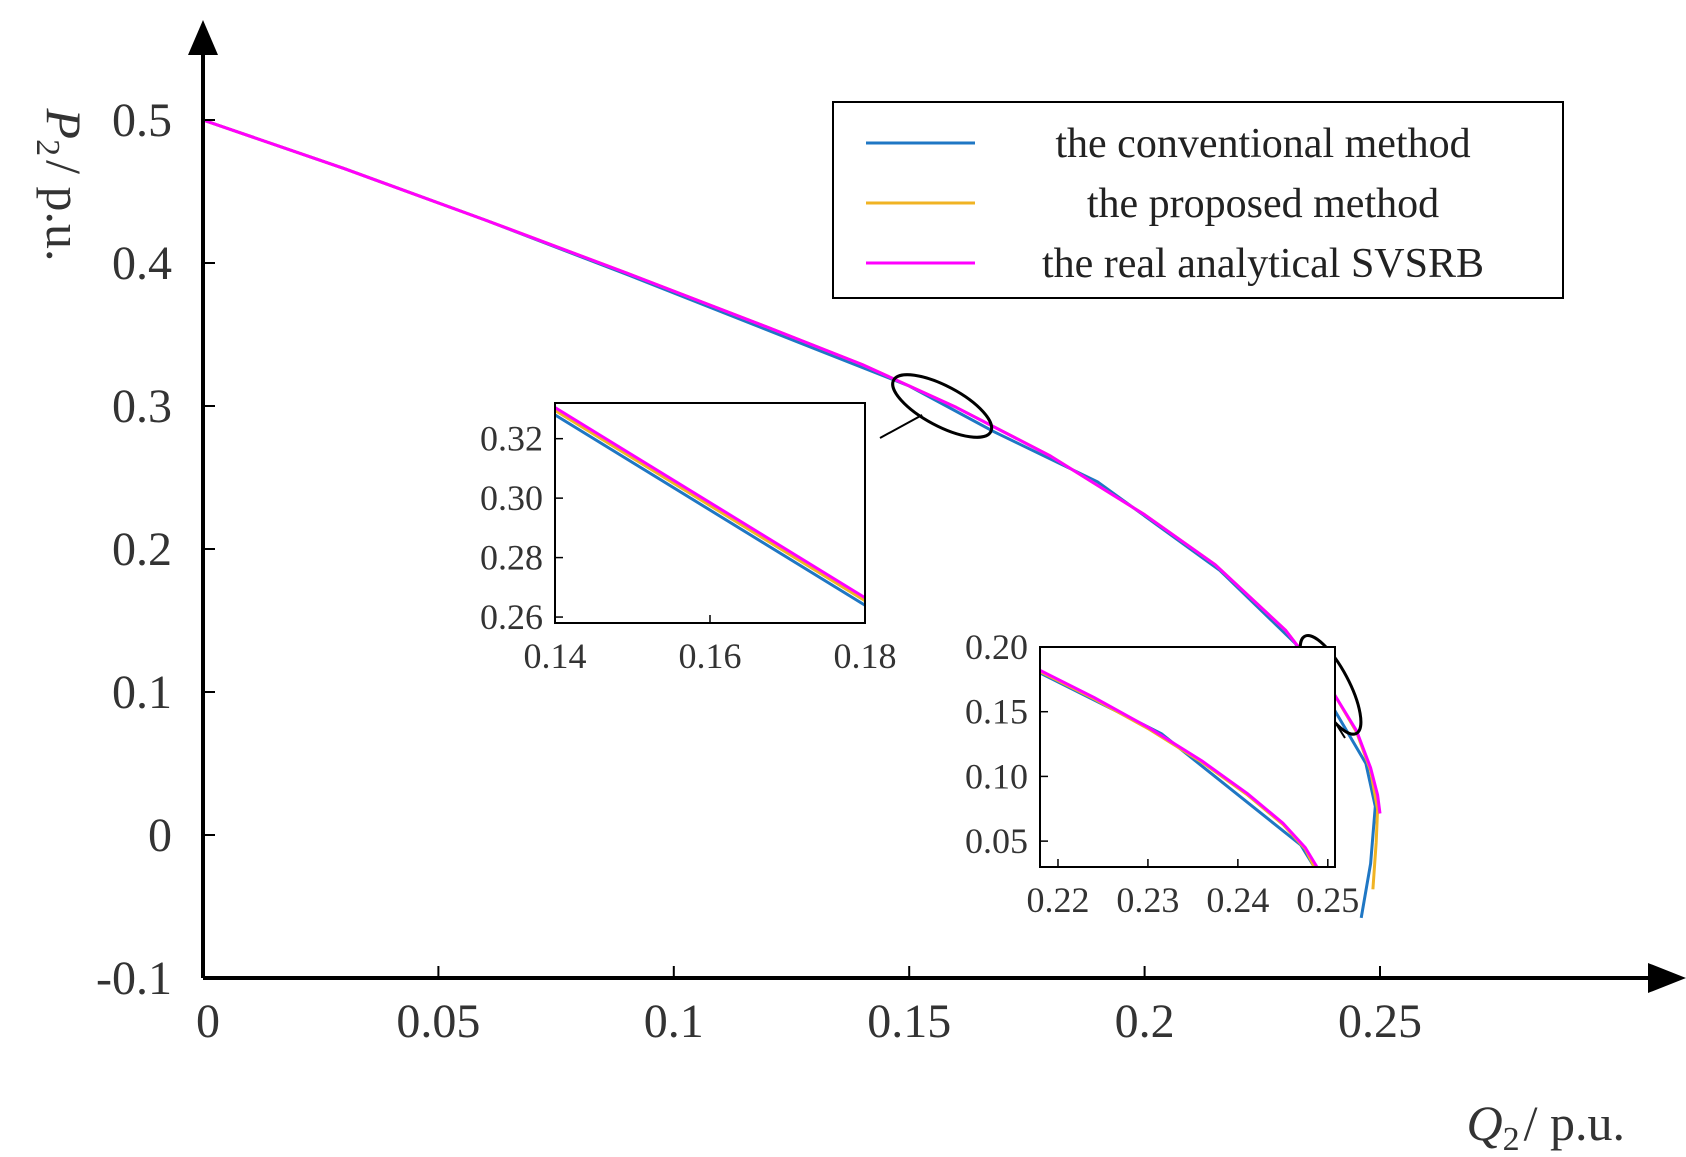  I want to click on inset-y-tick-label: 0.30, so click(511, 498).